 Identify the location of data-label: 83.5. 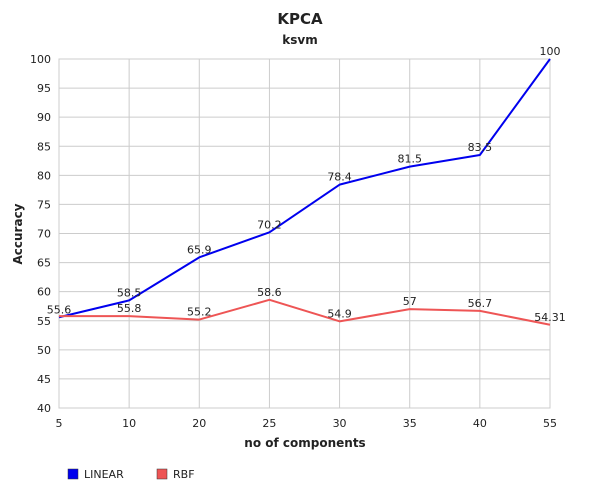
(480, 147).